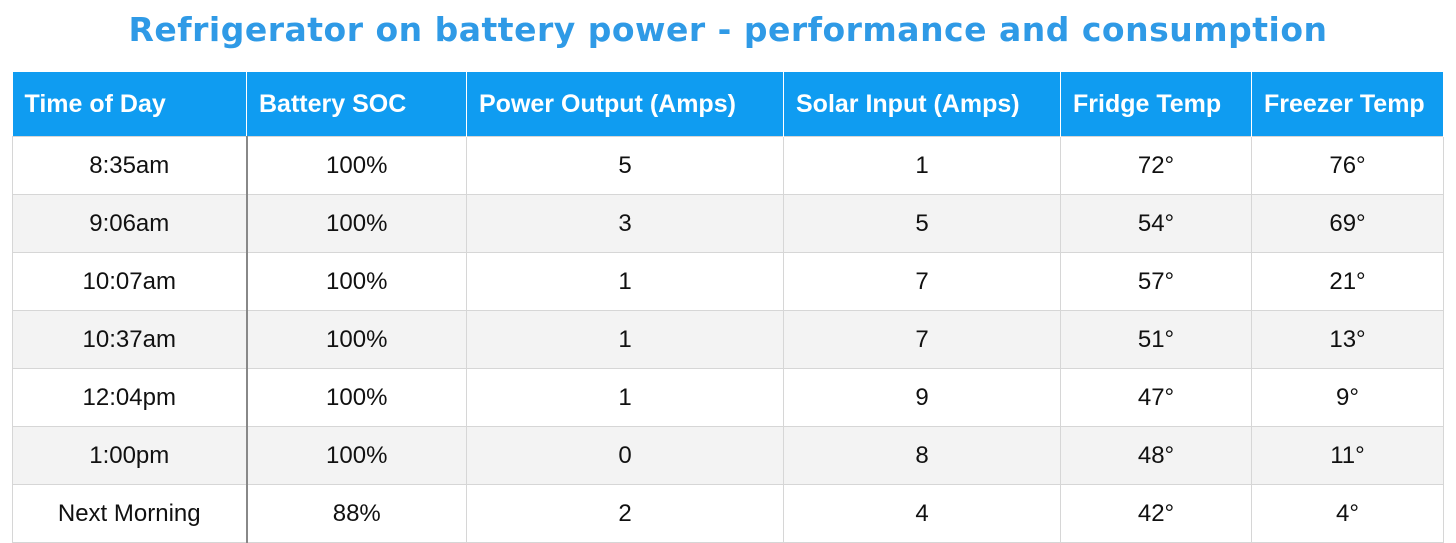  What do you see at coordinates (922, 397) in the screenshot?
I see `table-cell: 9` at bounding box center [922, 397].